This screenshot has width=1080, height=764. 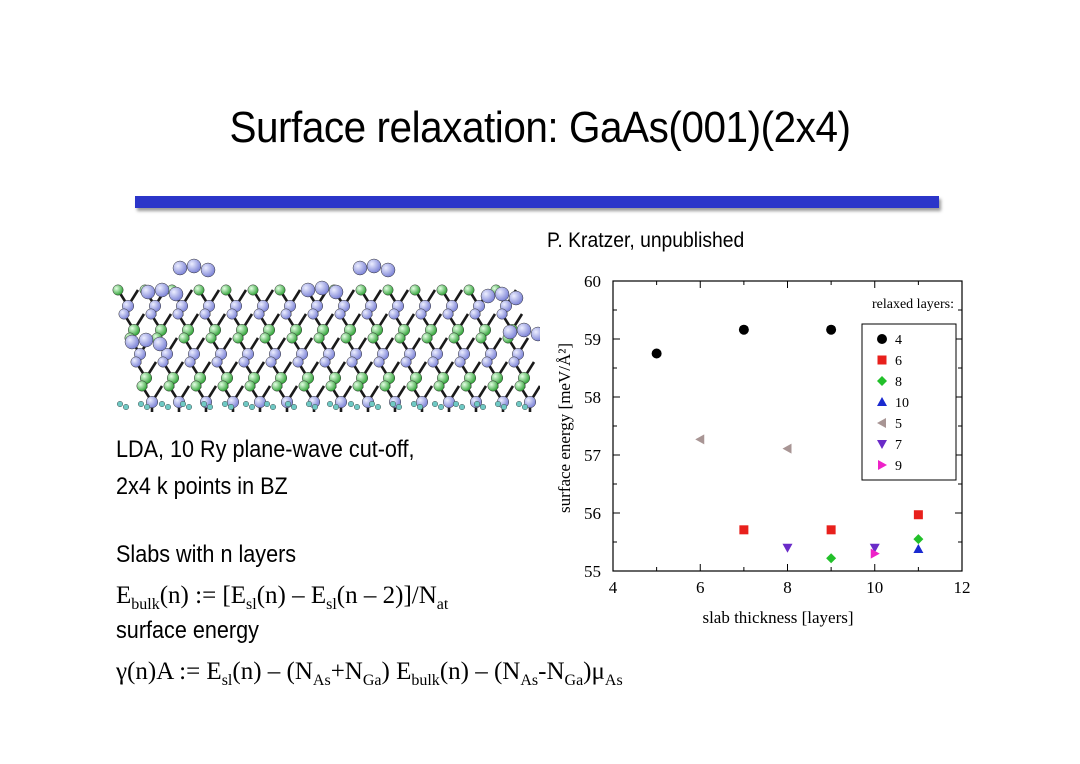 What do you see at coordinates (537, 202) in the screenshot?
I see `title-divider` at bounding box center [537, 202].